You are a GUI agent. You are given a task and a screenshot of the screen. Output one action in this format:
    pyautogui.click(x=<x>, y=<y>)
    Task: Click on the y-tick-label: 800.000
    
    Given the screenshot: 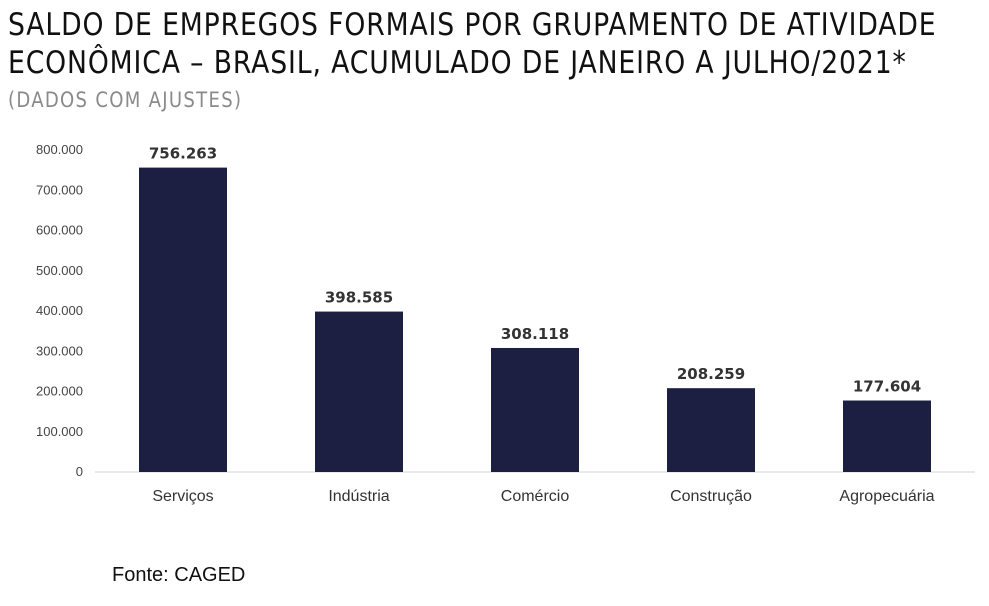 What is the action you would take?
    pyautogui.click(x=59, y=149)
    